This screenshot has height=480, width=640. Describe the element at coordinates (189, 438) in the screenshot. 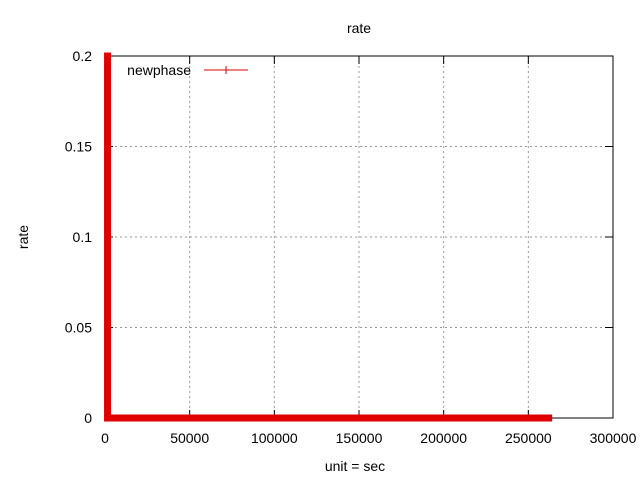

I see `x-tick-label: 50000` at that location.